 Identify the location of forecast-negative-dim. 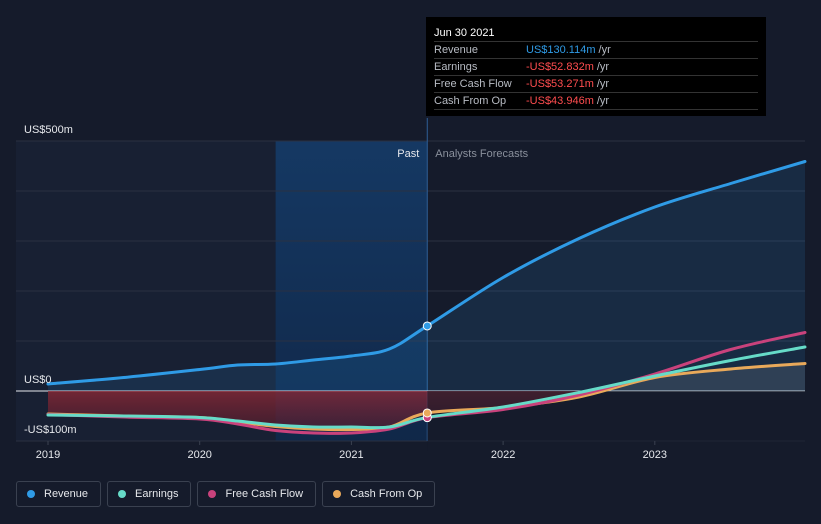
(616, 421).